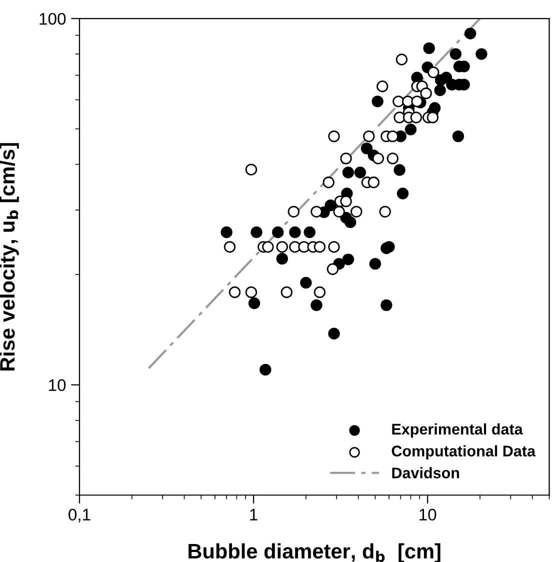  What do you see at coordinates (464, 452) in the screenshot?
I see `legend-label: Computational Data` at bounding box center [464, 452].